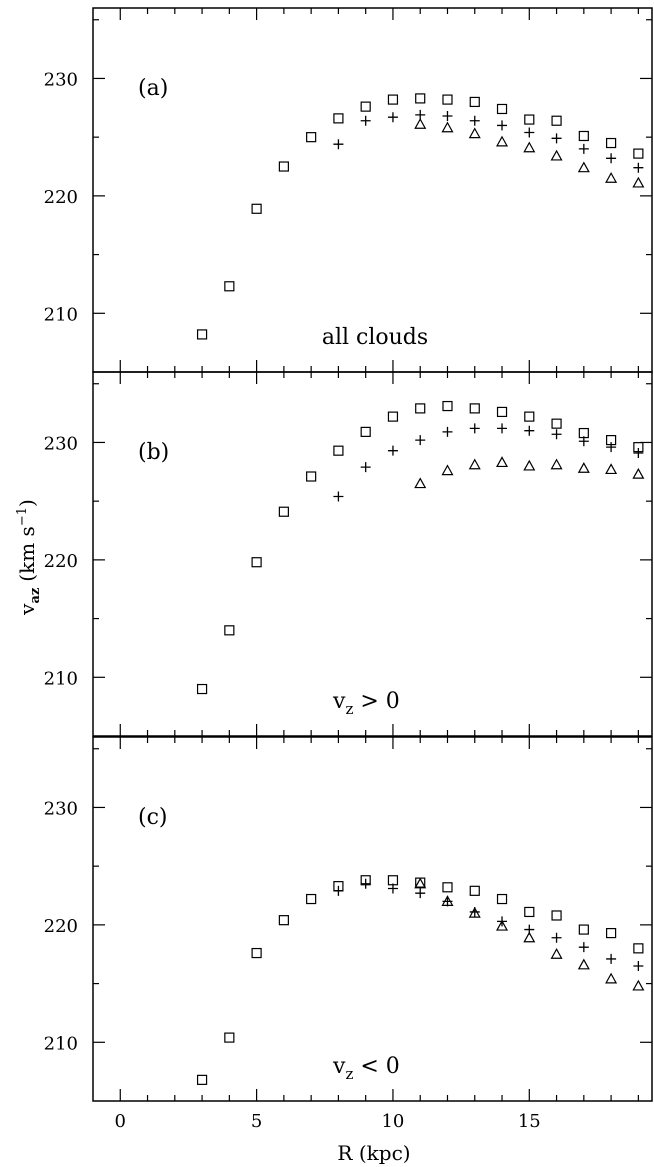  What do you see at coordinates (373, 1153) in the screenshot?
I see `x-axis-label: R (kpc)` at bounding box center [373, 1153].